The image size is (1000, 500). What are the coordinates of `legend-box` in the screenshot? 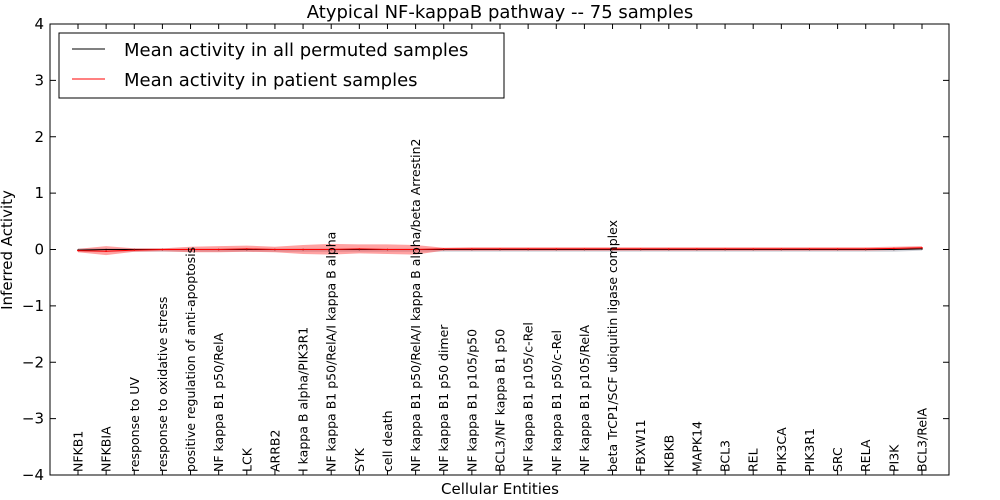 It's located at (281, 65).